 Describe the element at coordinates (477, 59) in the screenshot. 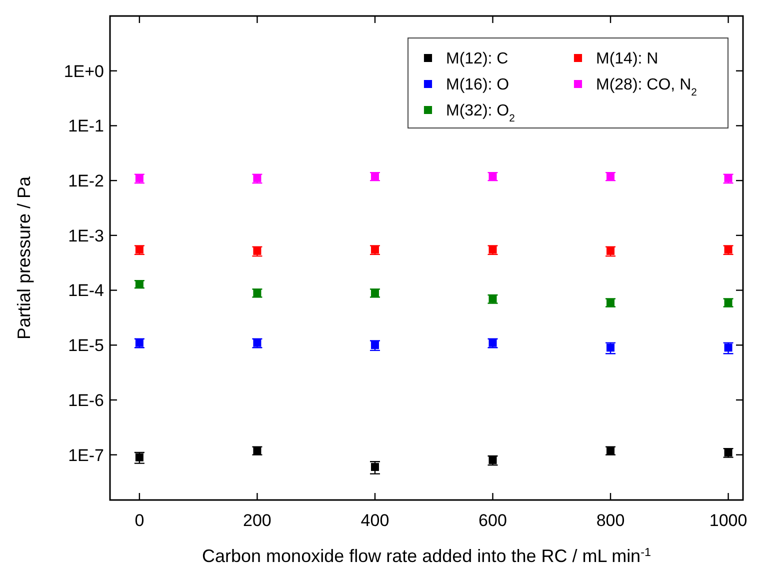

I see `legend-label: M(12): C` at that location.